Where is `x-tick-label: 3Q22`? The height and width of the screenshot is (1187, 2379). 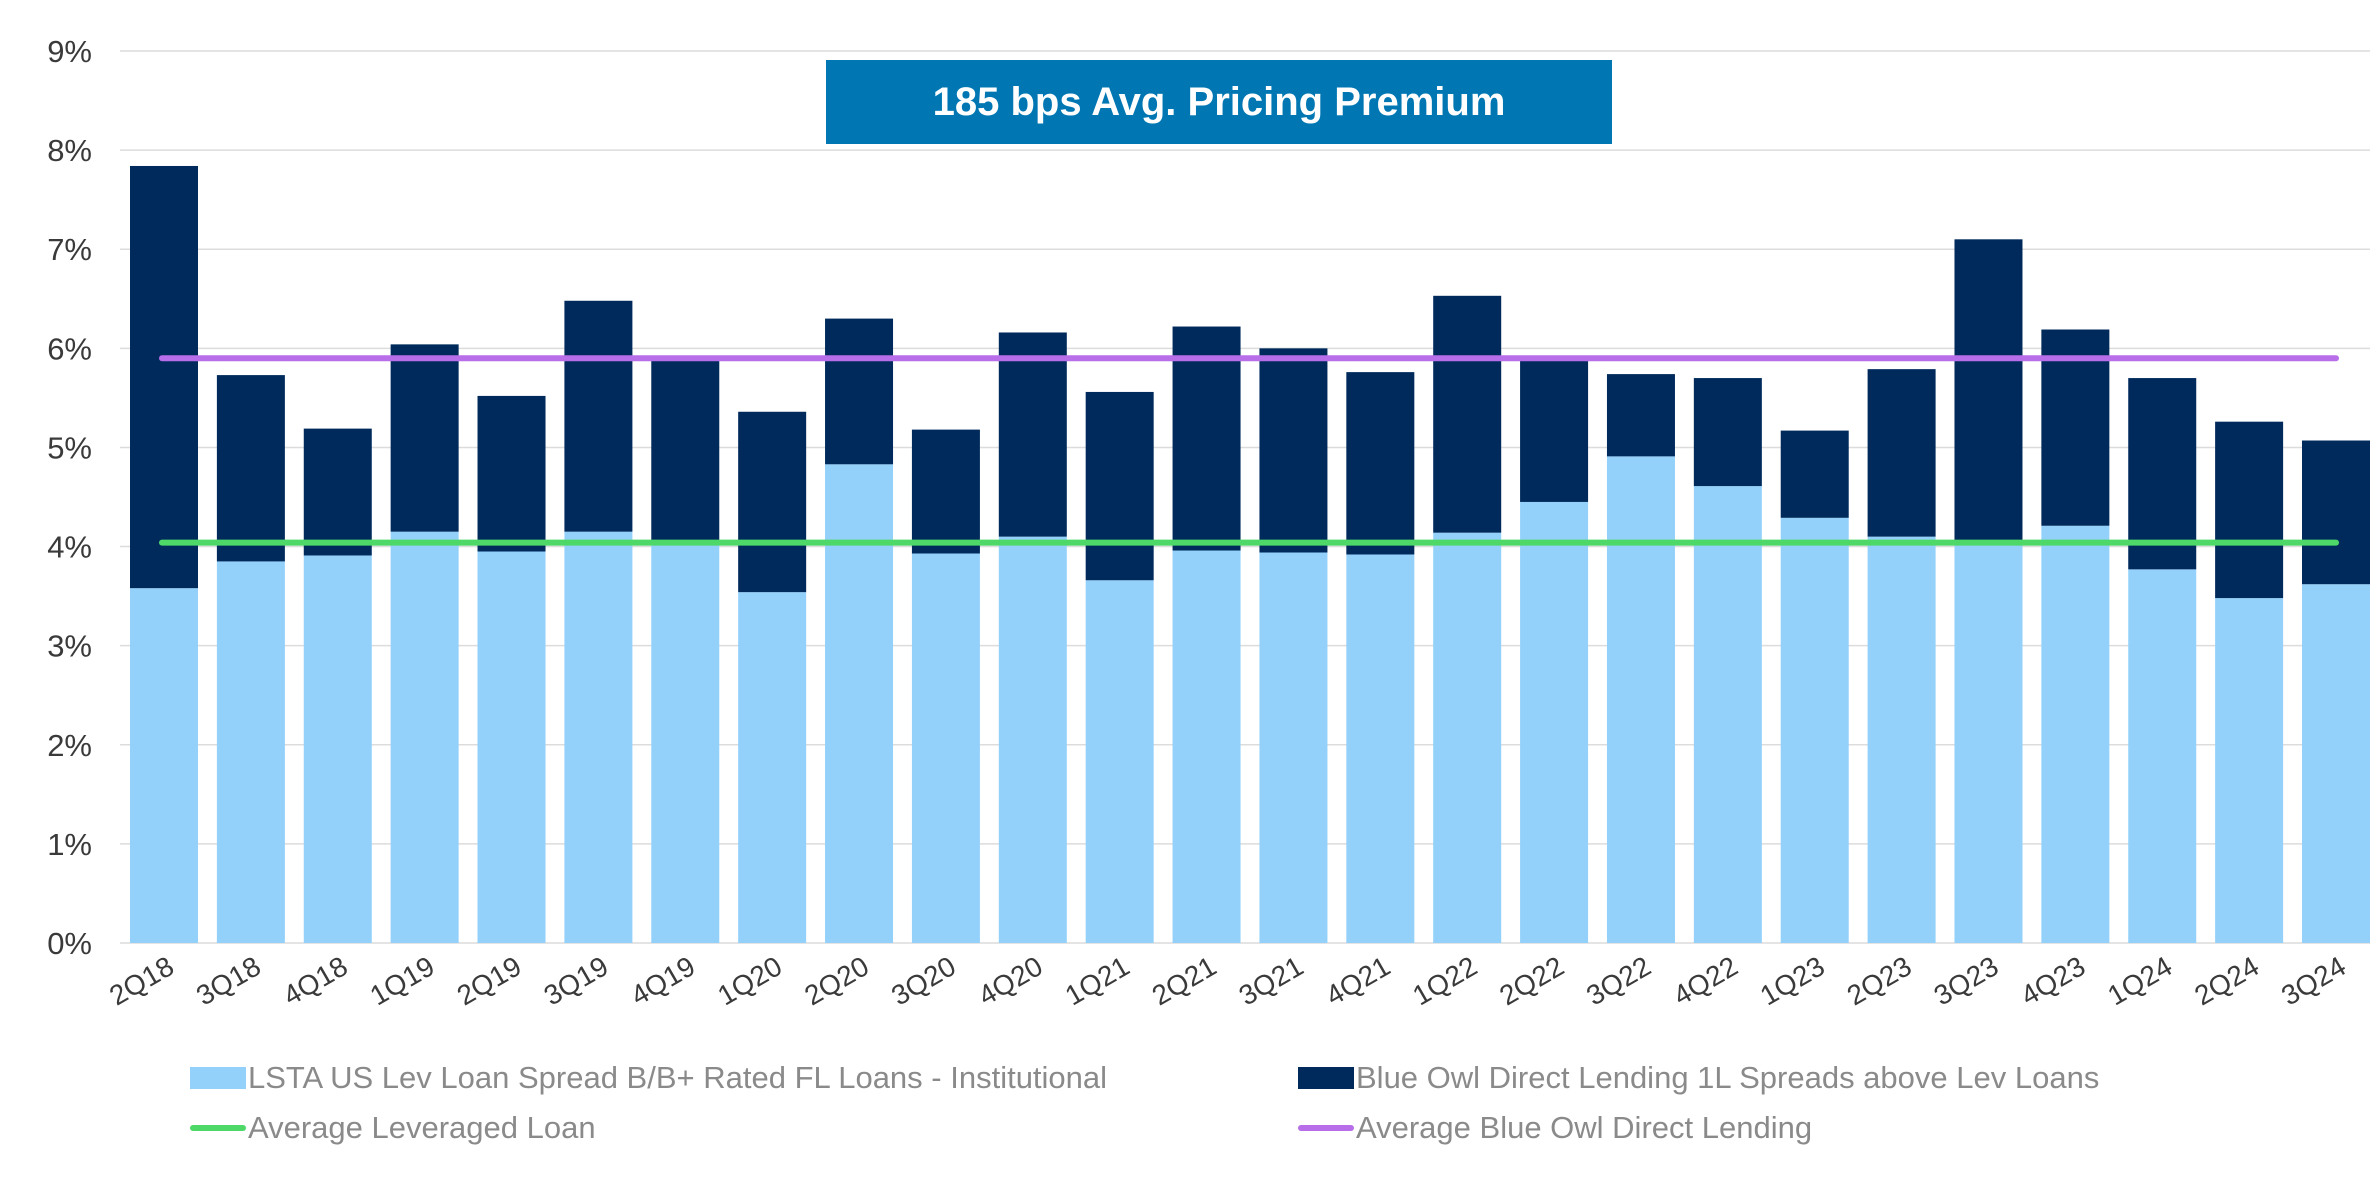 x-tick-label: 3Q22 is located at coordinates (1618, 980).